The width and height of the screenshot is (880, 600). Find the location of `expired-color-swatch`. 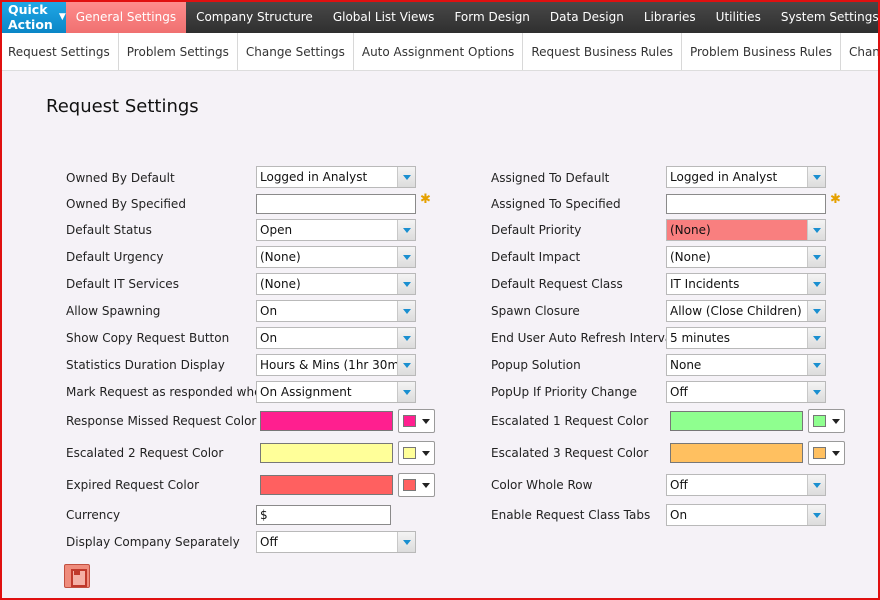

expired-color-swatch is located at coordinates (326, 485).